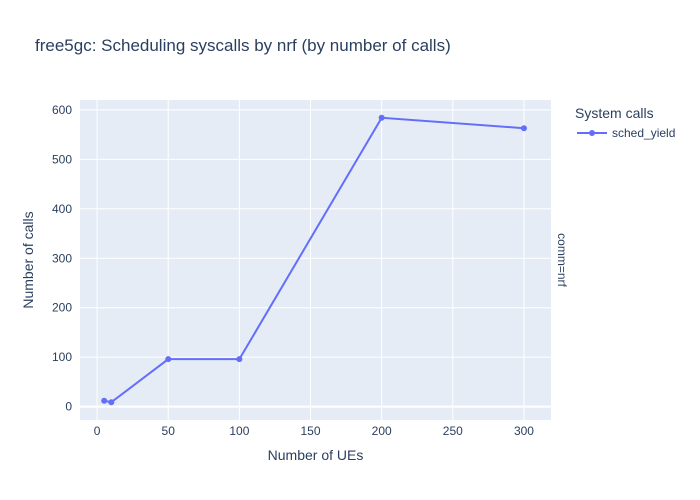  Describe the element at coordinates (169, 431) in the screenshot. I see `x-tick-label: 50` at that location.